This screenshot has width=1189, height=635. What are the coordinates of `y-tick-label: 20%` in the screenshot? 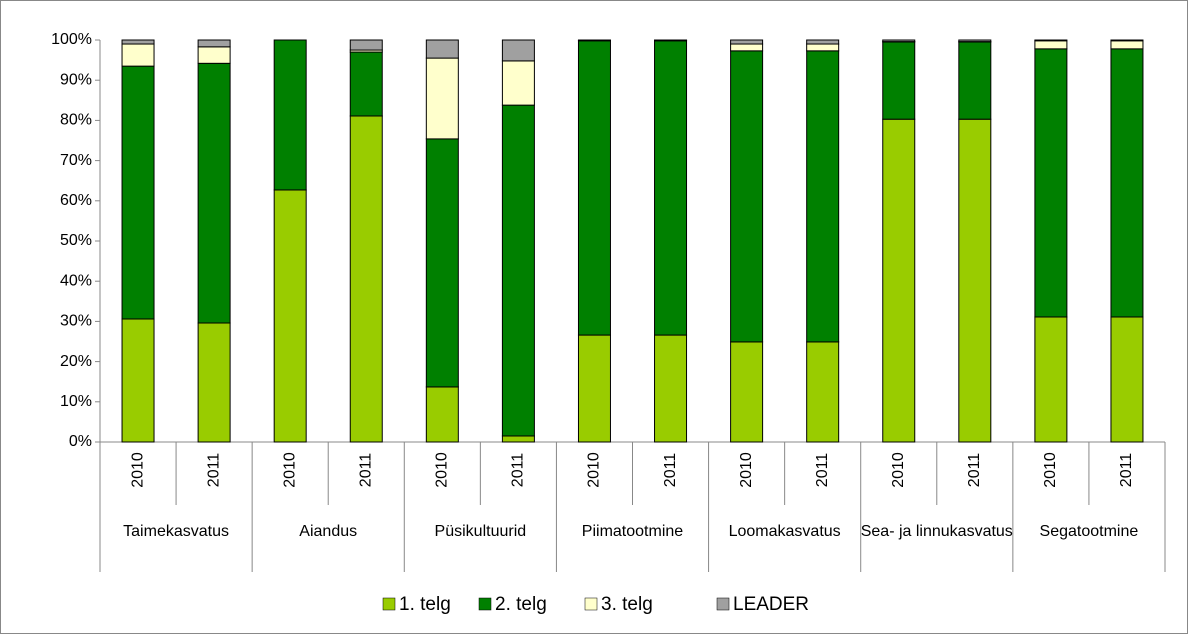 It's located at (76, 361).